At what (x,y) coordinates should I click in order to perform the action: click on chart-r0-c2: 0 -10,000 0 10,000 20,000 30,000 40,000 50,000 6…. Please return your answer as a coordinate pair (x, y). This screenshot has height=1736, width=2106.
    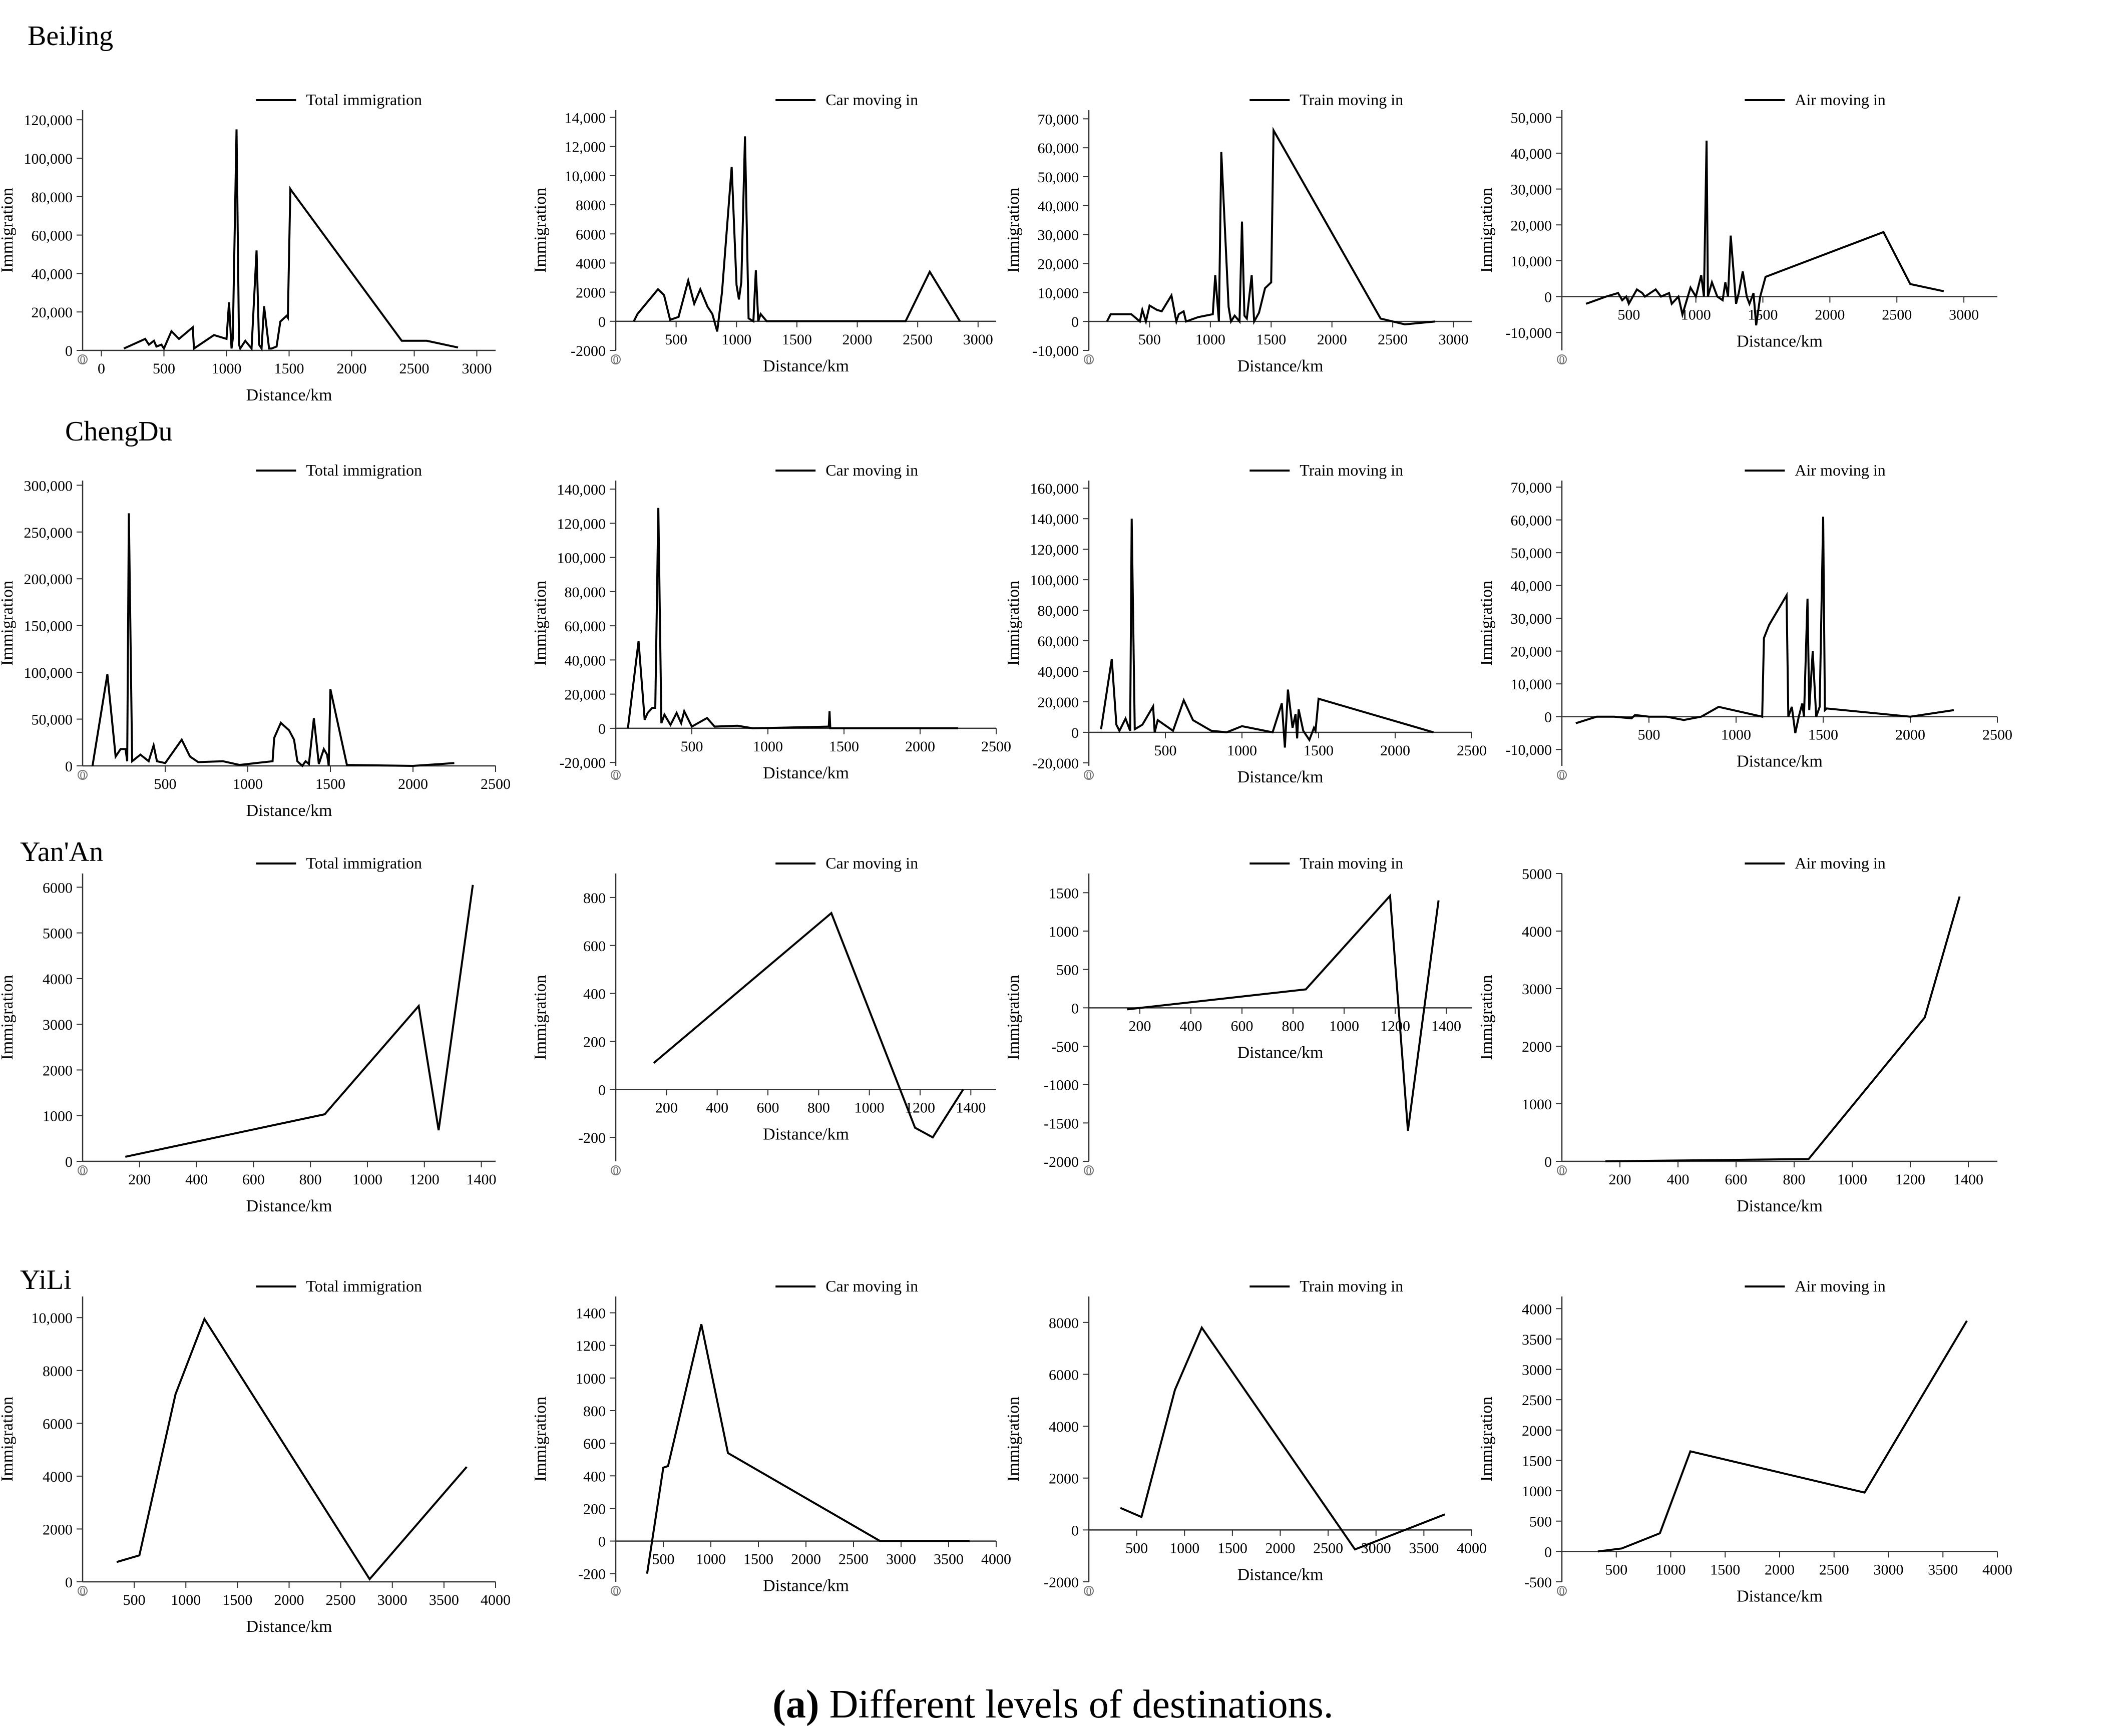
    Looking at the image, I should click on (1238, 233).